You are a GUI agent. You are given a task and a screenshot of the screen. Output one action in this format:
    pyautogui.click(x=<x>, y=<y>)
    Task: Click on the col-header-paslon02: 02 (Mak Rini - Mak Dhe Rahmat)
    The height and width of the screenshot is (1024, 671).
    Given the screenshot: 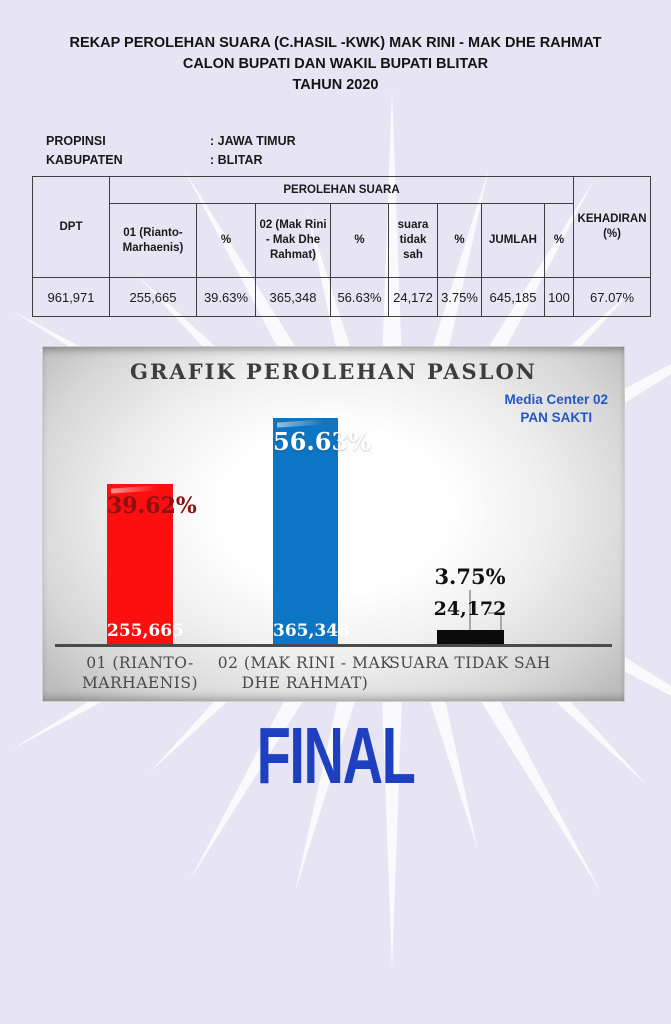 What is the action you would take?
    pyautogui.click(x=293, y=240)
    